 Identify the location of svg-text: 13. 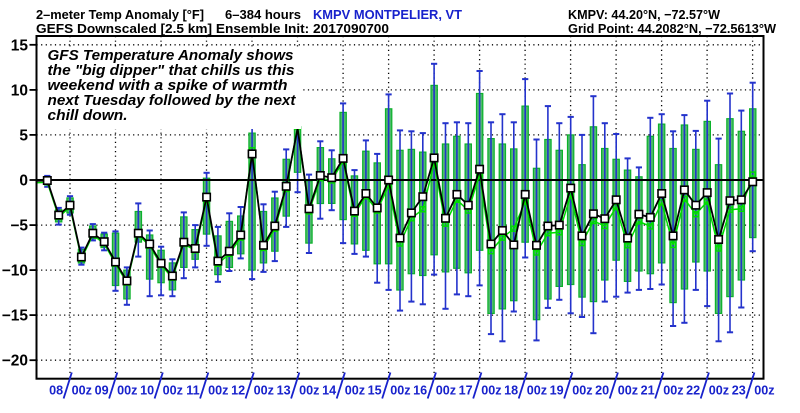
(284, 391).